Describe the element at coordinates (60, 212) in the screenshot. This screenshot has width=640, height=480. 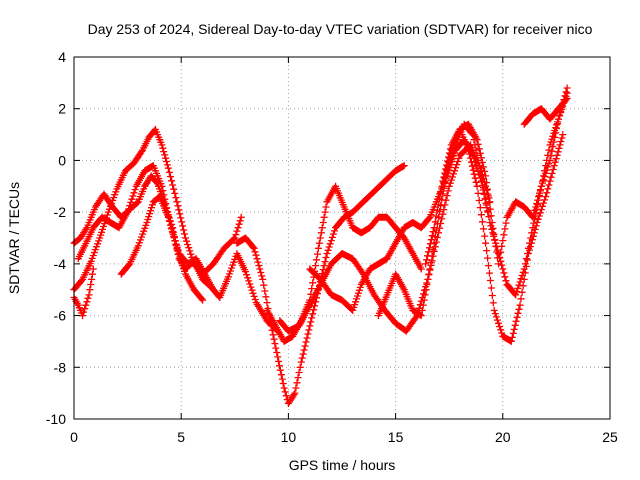
I see `y-tick-label: -2` at that location.